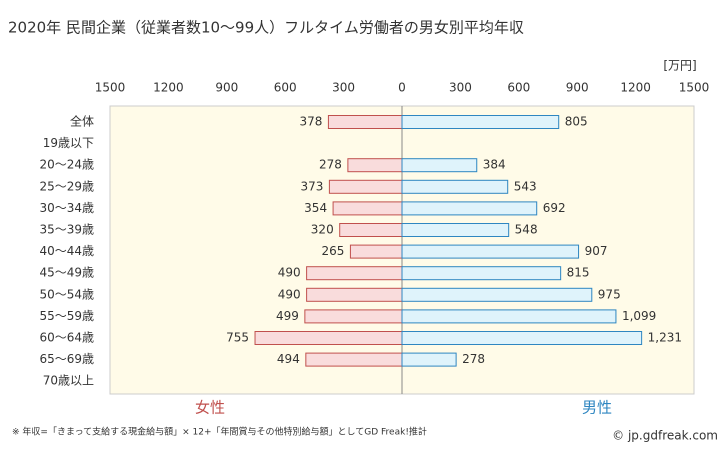 The width and height of the screenshot is (728, 451). What do you see at coordinates (66, 316) in the screenshot?
I see `y-tick-label: 55〜59歳` at bounding box center [66, 316].